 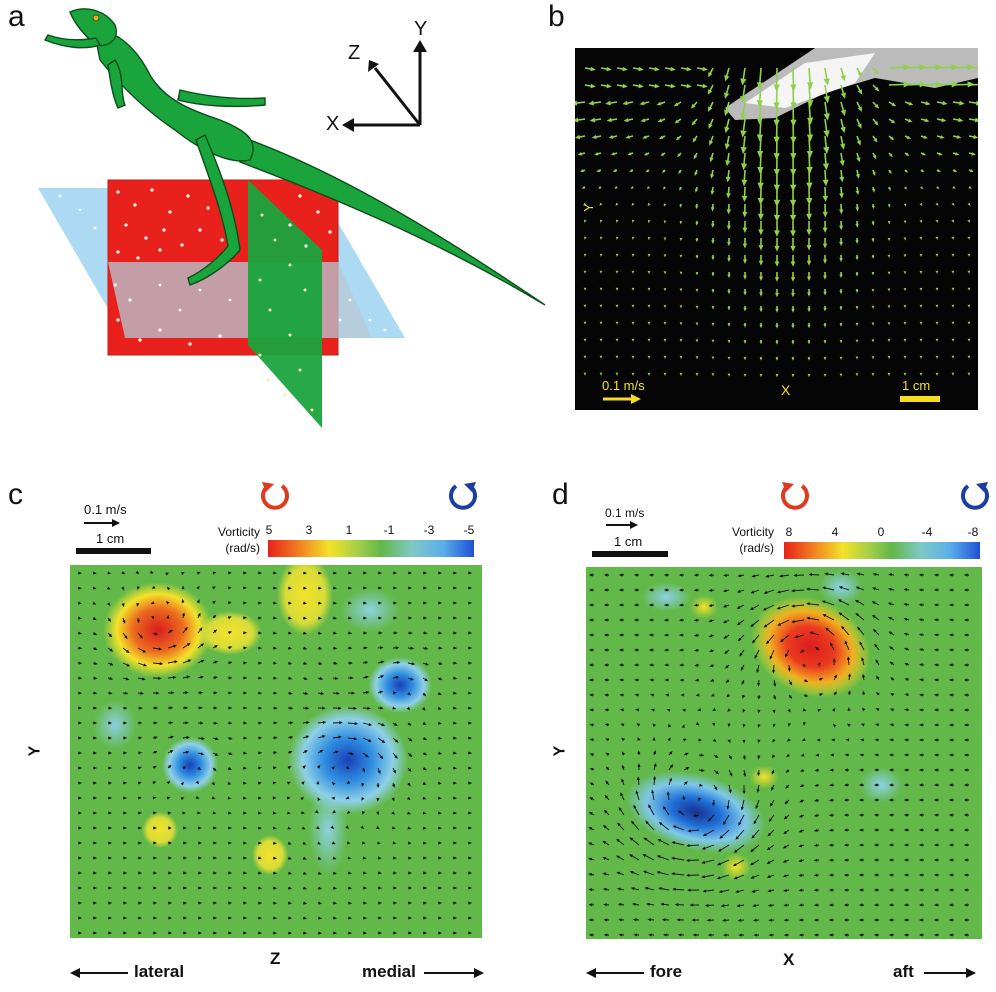 I want to click on vorticity-label-c: Vorticity (rad/s), so click(x=230, y=540).